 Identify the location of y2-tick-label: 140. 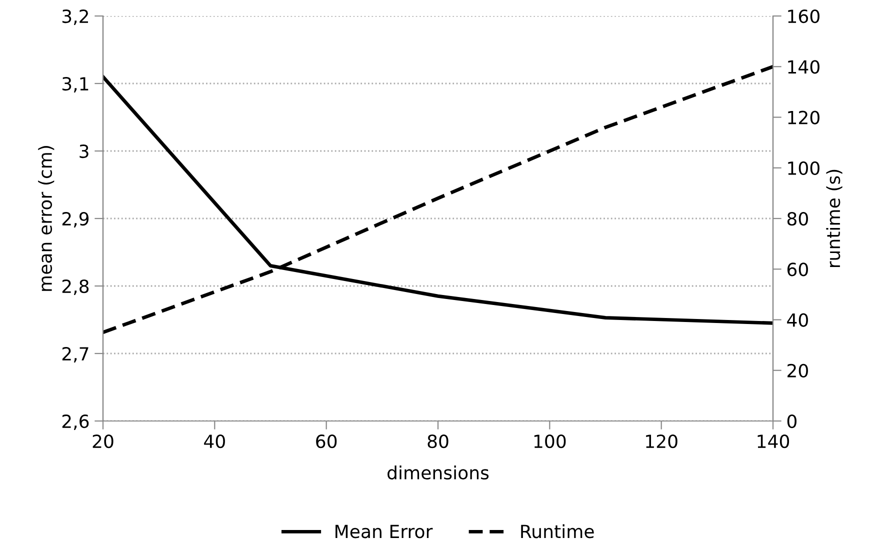
(804, 67).